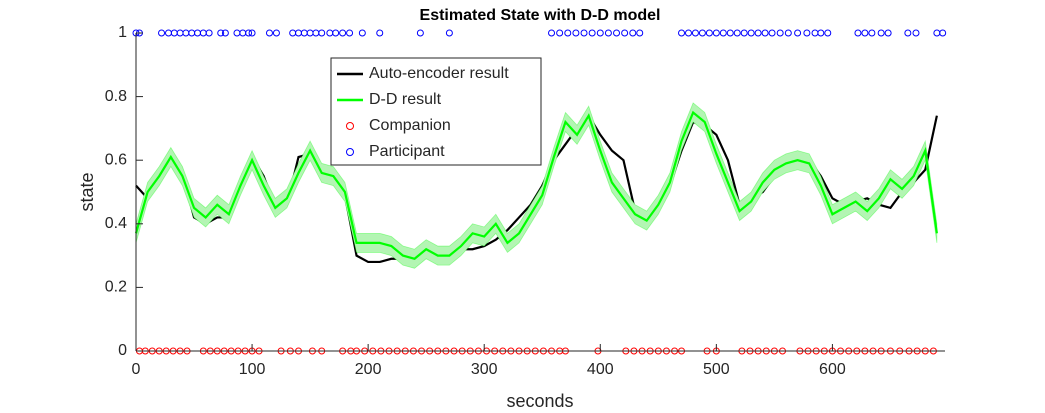 The height and width of the screenshot is (413, 1045). What do you see at coordinates (484, 369) in the screenshot?
I see `x-tick-label: 300` at bounding box center [484, 369].